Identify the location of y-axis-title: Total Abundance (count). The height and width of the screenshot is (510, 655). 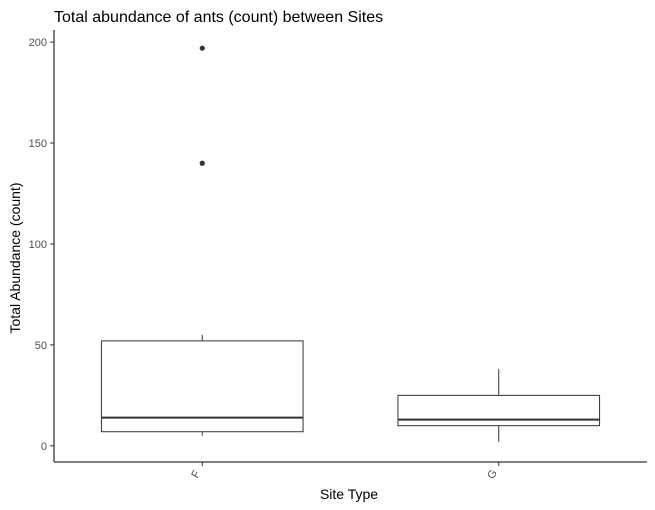
(15, 258).